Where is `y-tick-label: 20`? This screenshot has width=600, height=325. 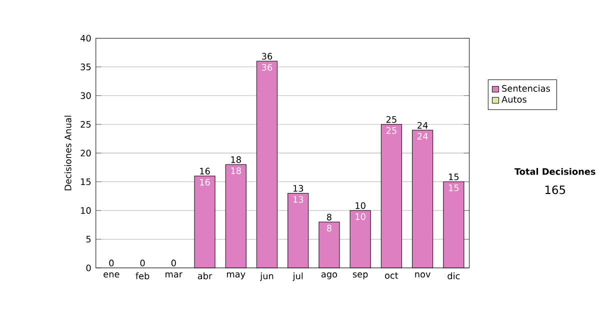 y-tick-label: 20 is located at coordinates (85, 152).